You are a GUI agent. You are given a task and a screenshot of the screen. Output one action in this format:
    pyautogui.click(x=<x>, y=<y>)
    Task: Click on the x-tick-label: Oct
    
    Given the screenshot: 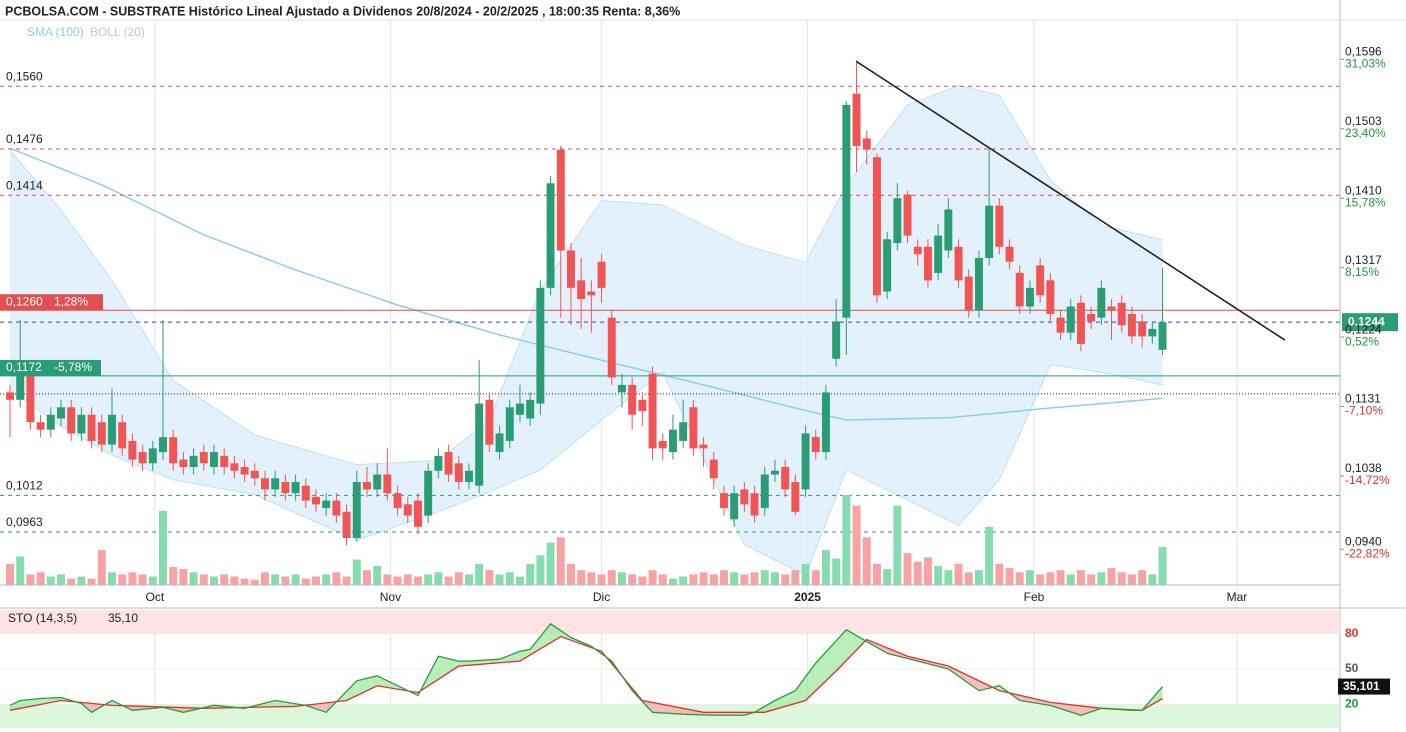 What is the action you would take?
    pyautogui.click(x=154, y=597)
    